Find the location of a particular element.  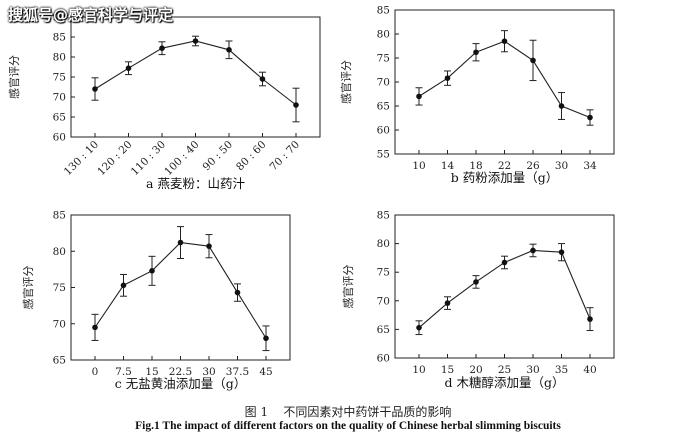

y-tick-label: 90 is located at coordinates (59, 18).